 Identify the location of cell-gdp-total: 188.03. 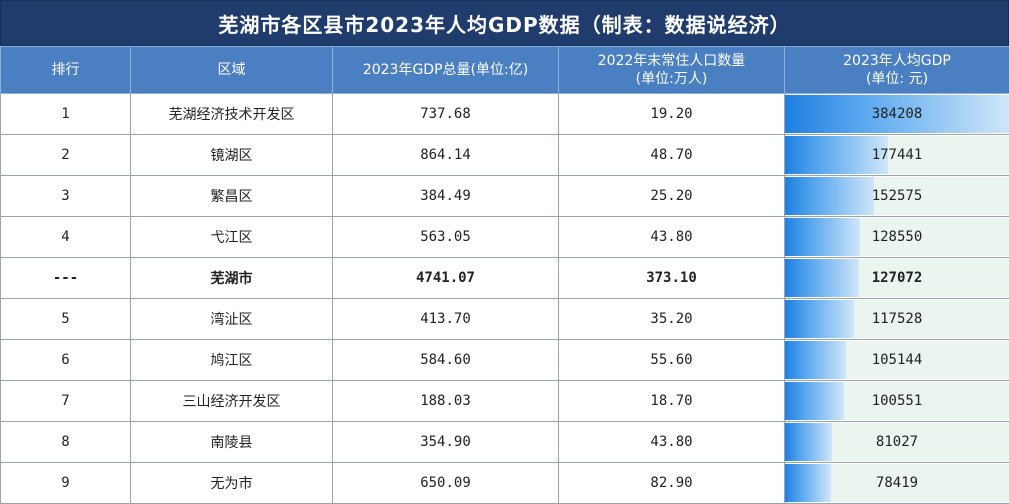
(446, 401).